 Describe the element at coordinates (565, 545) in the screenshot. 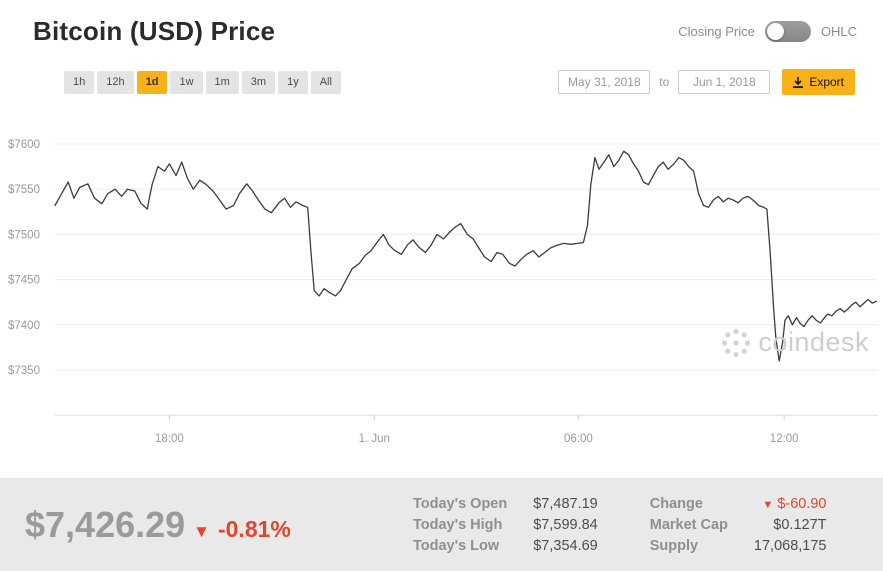

I see `todays-low-value: $7,354.69` at that location.